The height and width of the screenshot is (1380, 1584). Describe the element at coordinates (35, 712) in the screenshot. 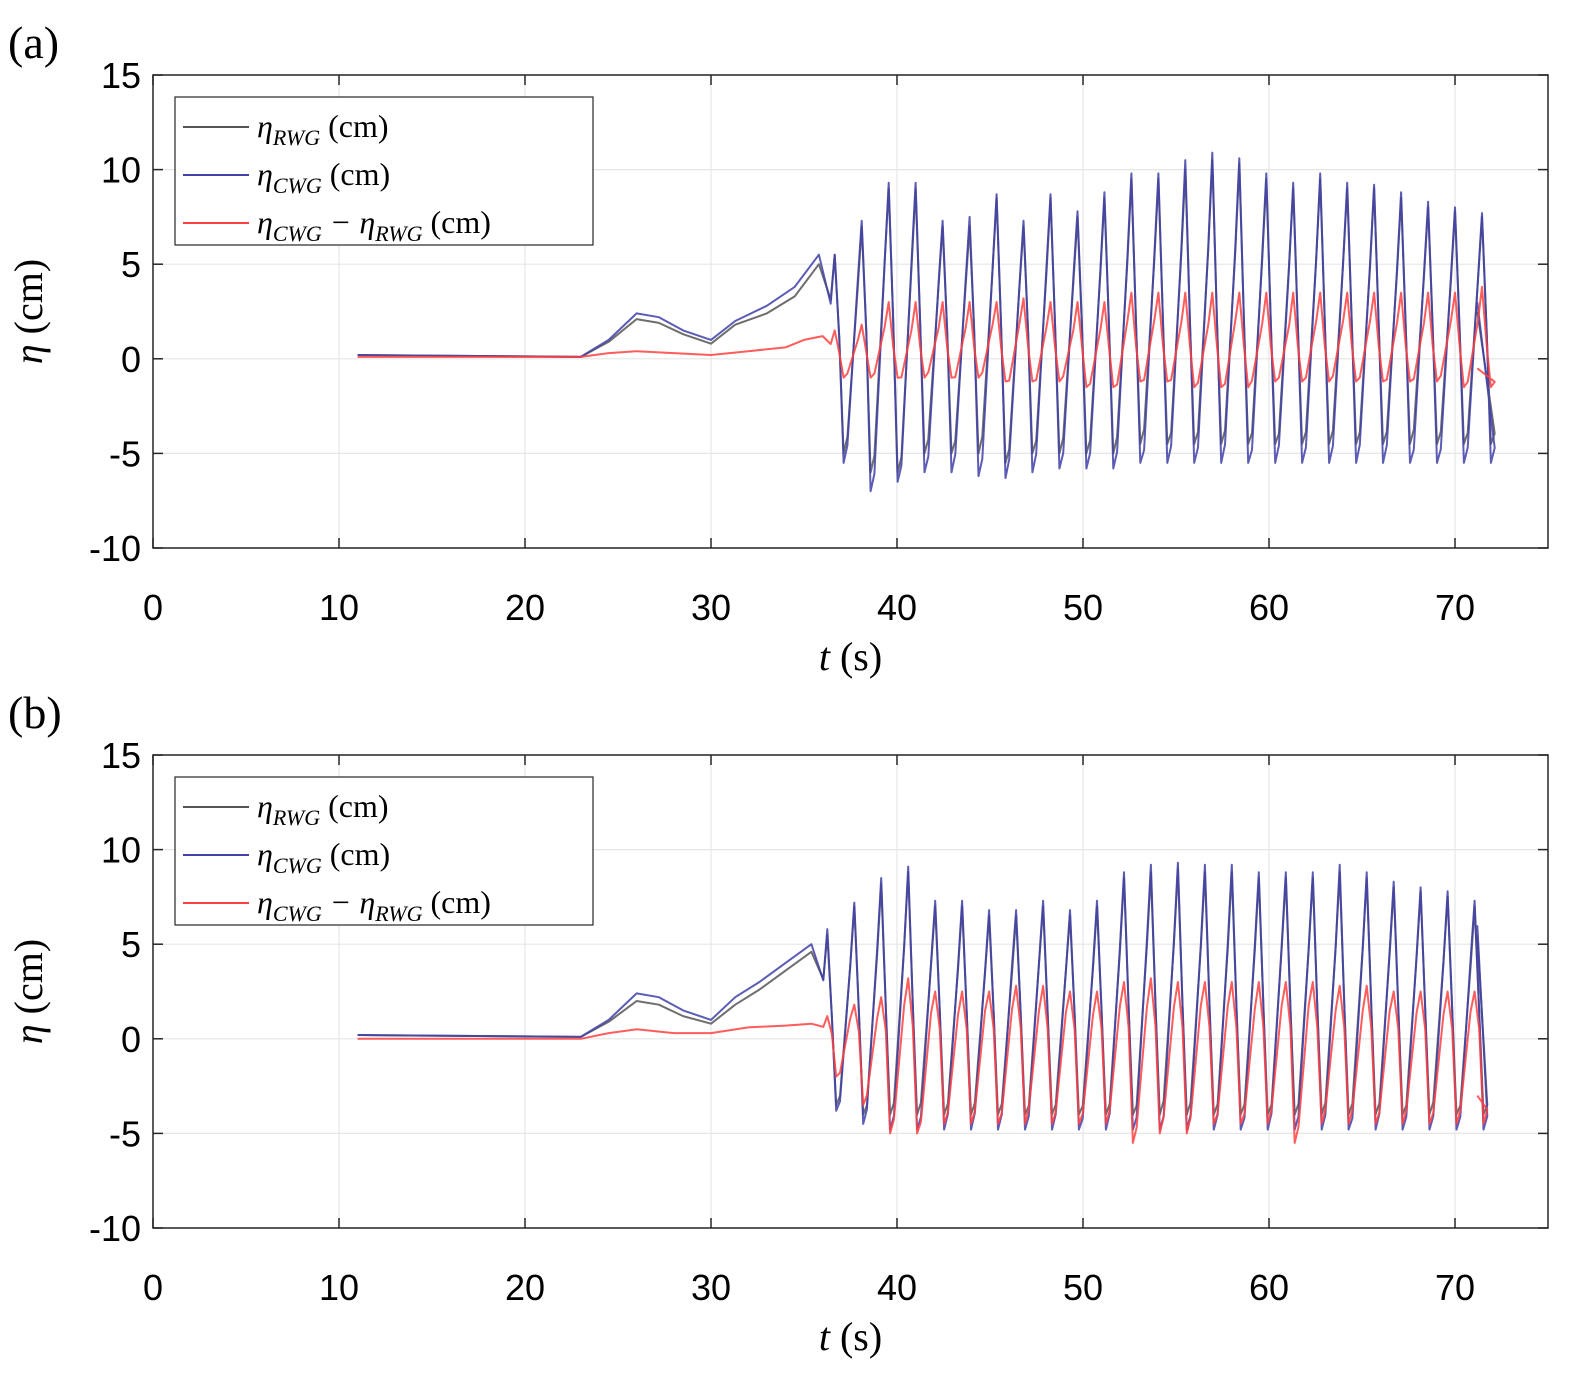

I see `panel-label: (b)` at that location.